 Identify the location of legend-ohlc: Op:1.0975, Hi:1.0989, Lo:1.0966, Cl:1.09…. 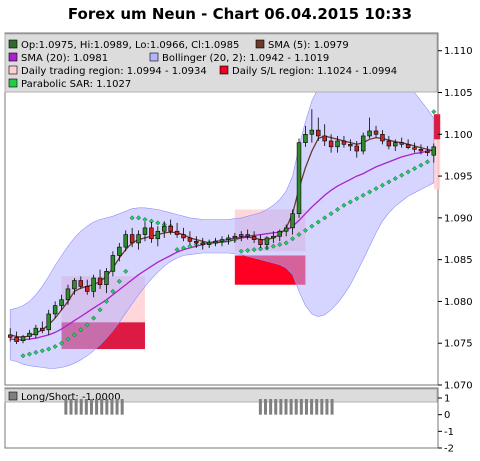
(130, 45).